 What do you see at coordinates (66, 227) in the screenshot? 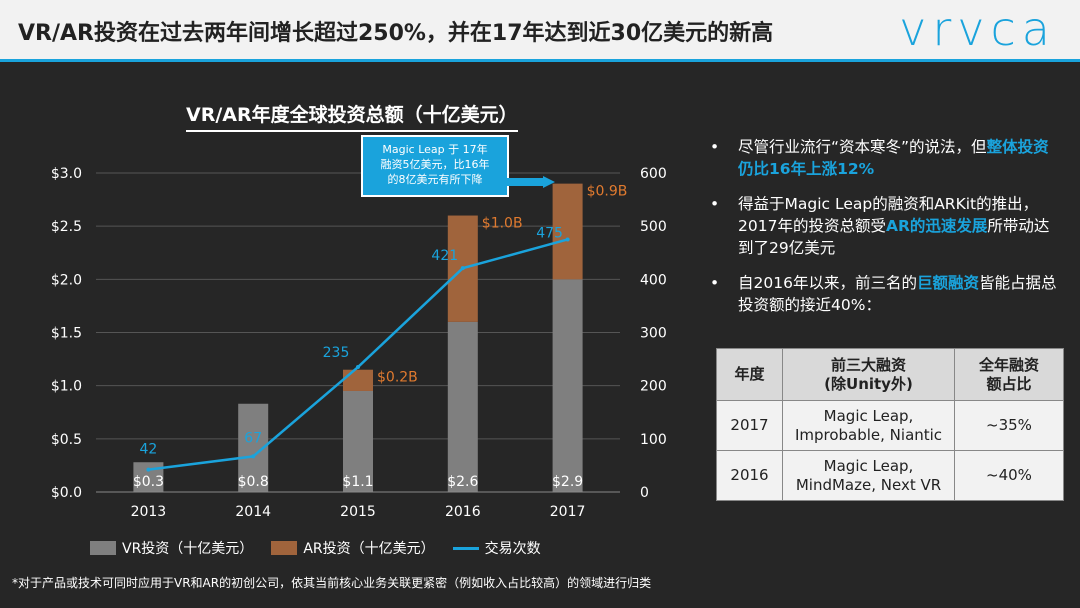
I see `y-left-tick-label: $2.5` at bounding box center [66, 227].